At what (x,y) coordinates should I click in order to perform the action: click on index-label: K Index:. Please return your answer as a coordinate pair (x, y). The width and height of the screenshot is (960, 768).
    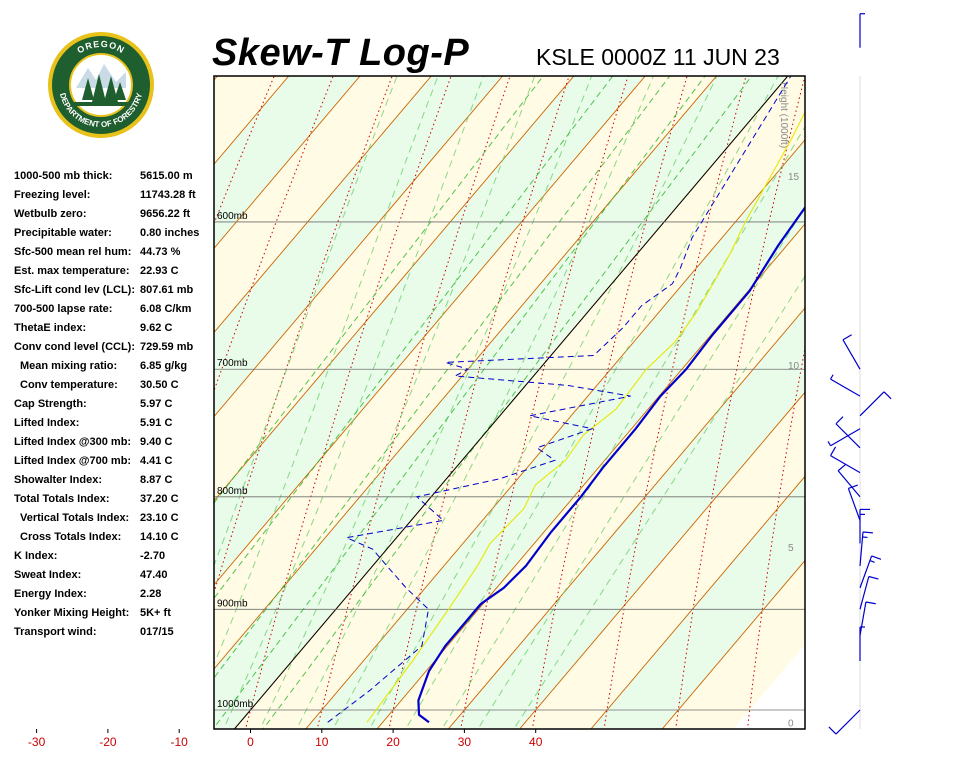
    Looking at the image, I should click on (36, 556).